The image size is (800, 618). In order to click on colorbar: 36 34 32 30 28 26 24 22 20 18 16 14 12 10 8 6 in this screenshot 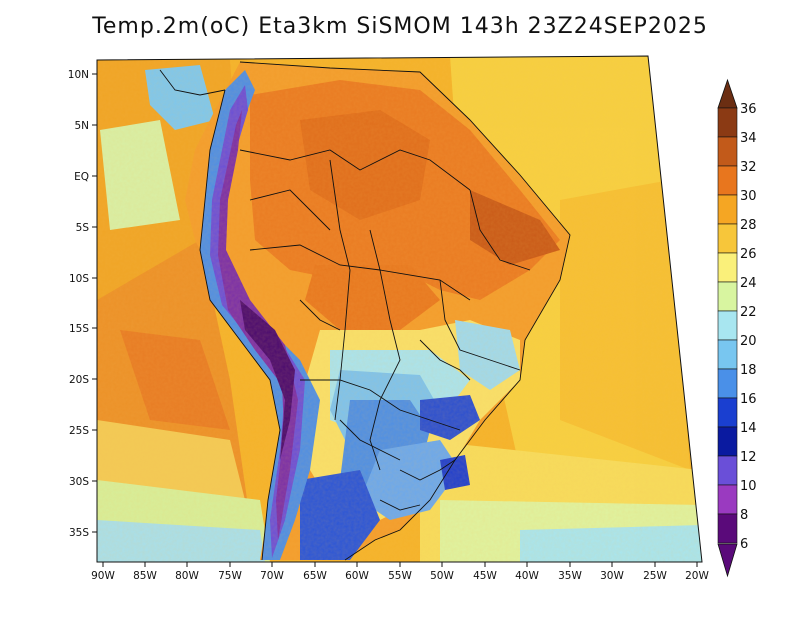, I will do `click(737, 328)`.